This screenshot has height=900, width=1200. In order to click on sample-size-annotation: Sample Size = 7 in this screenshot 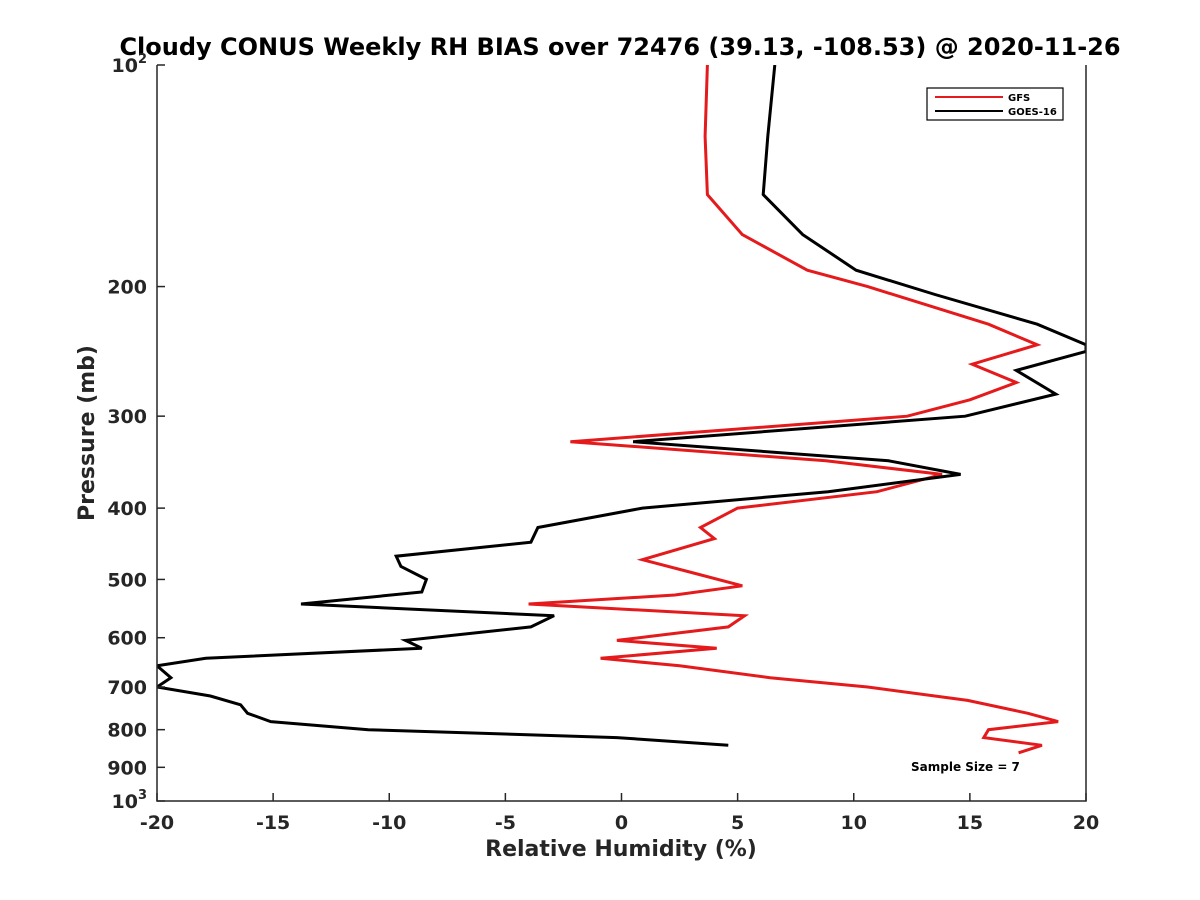, I will do `click(965, 767)`.